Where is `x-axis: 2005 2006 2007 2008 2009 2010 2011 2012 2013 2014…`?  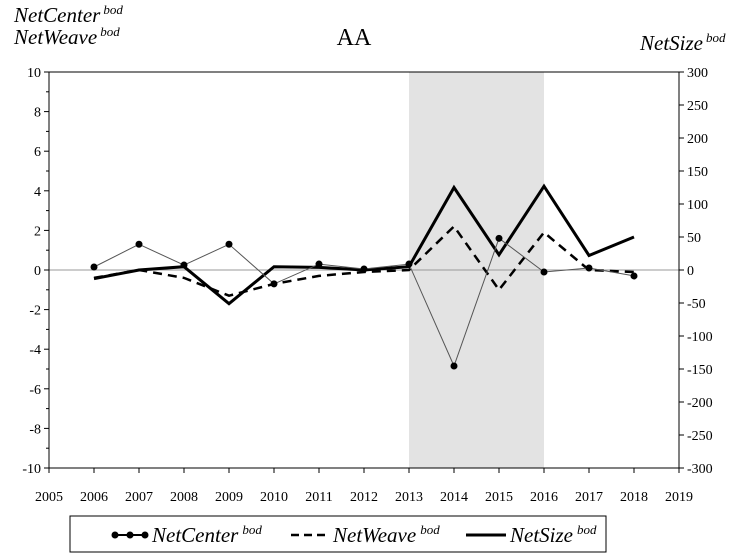 x-axis: 2005 2006 2007 2008 2009 2010 2011 2012 2013 2014… is located at coordinates (364, 486).